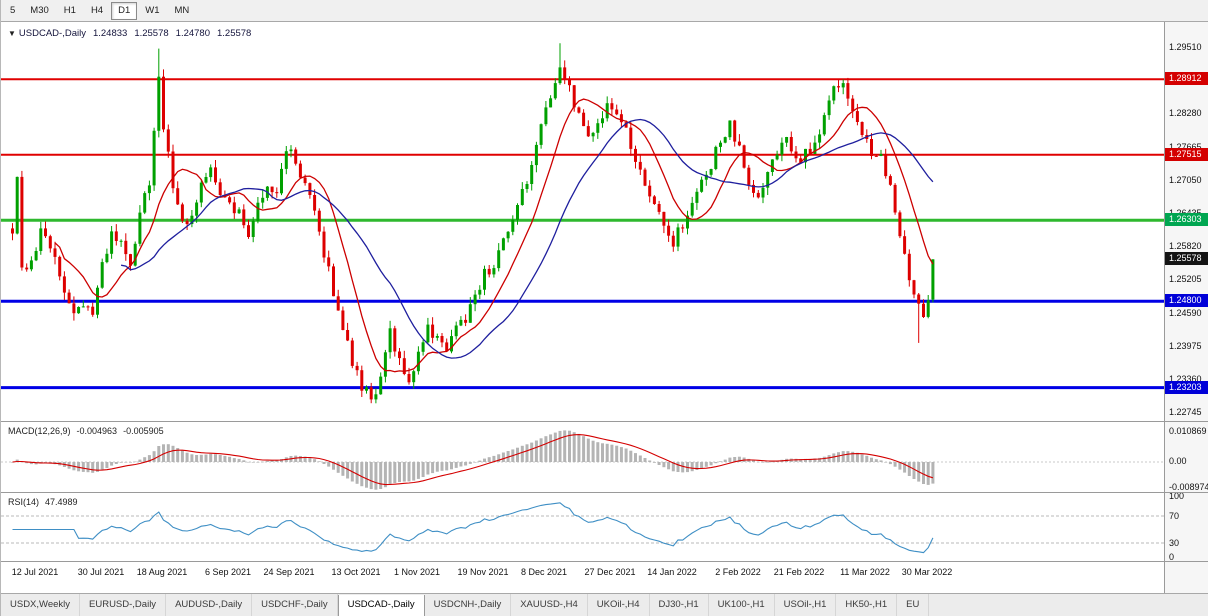 Image resolution: width=1208 pixels, height=616 pixels. What do you see at coordinates (604, 492) in the screenshot?
I see `rsi-panel-separator` at bounding box center [604, 492].